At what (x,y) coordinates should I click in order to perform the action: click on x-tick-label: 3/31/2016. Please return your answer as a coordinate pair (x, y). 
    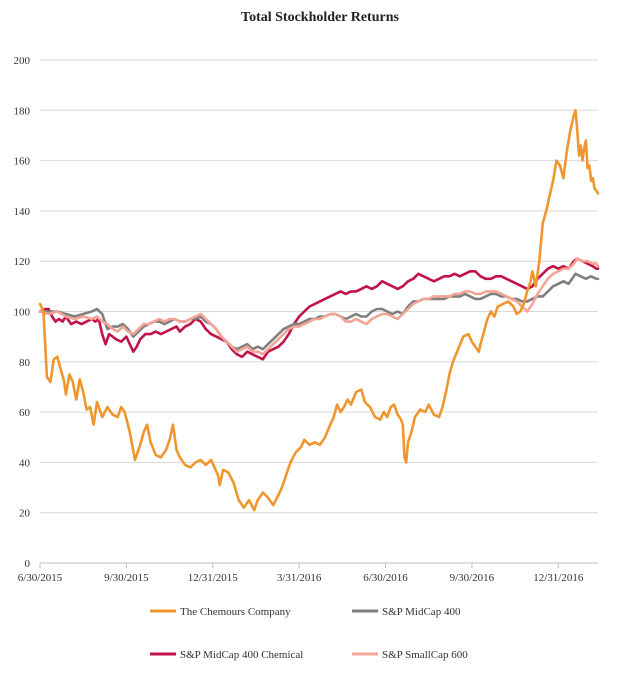
    Looking at the image, I should click on (299, 578).